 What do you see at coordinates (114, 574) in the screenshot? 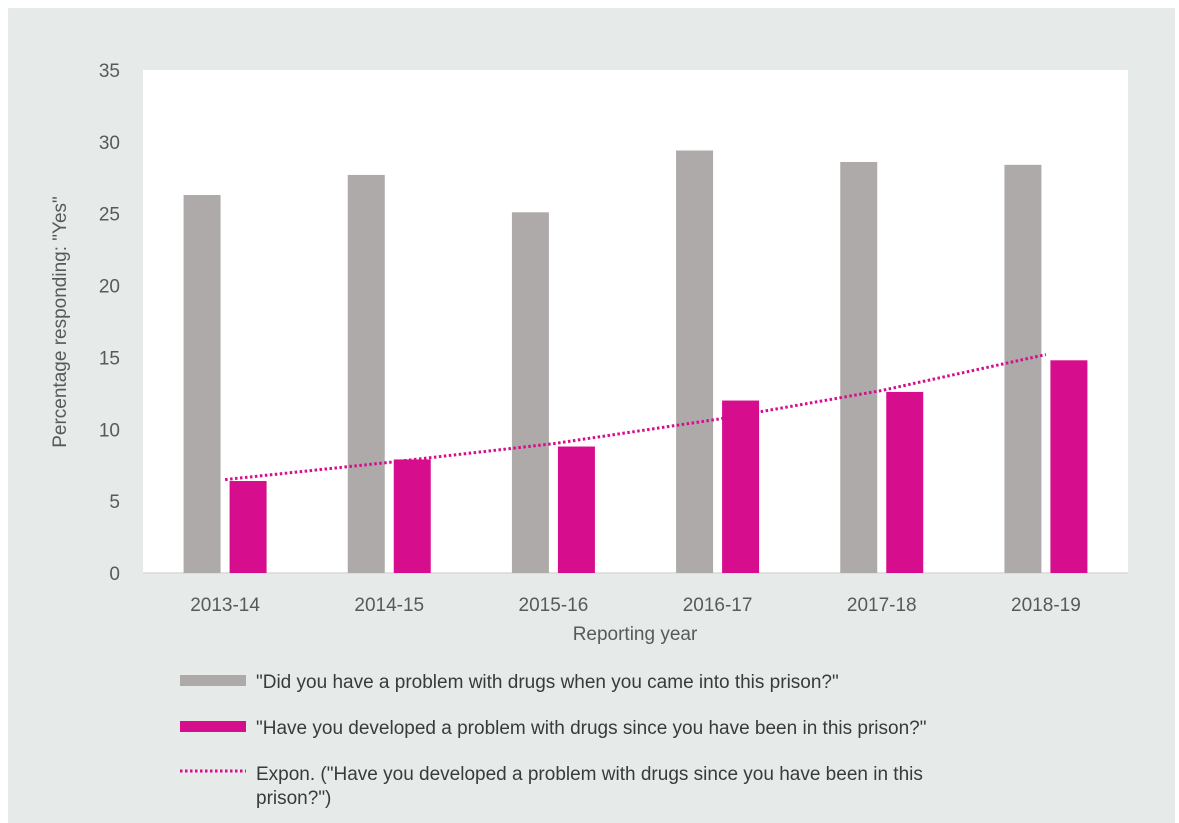
I see `y-tick-label-0: 0` at bounding box center [114, 574].